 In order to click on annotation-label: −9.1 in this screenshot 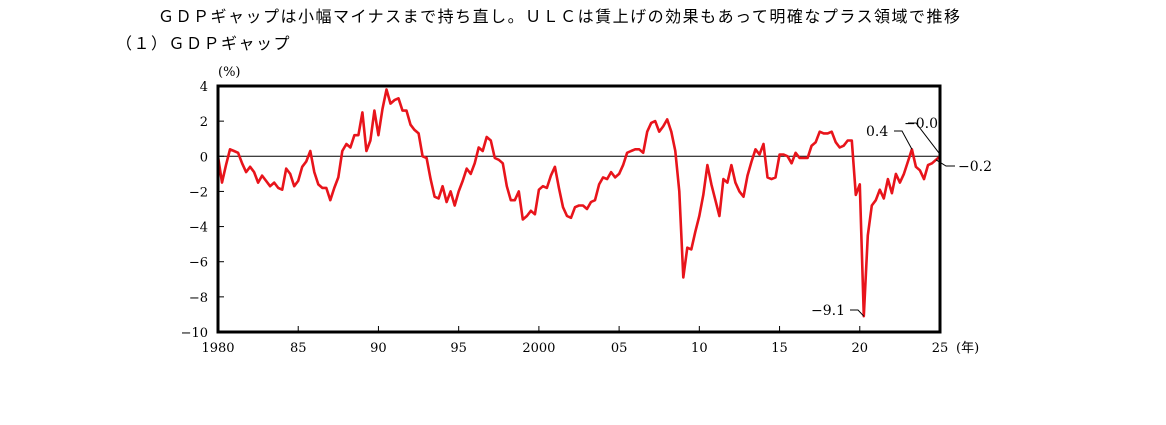, I will do `click(828, 311)`.